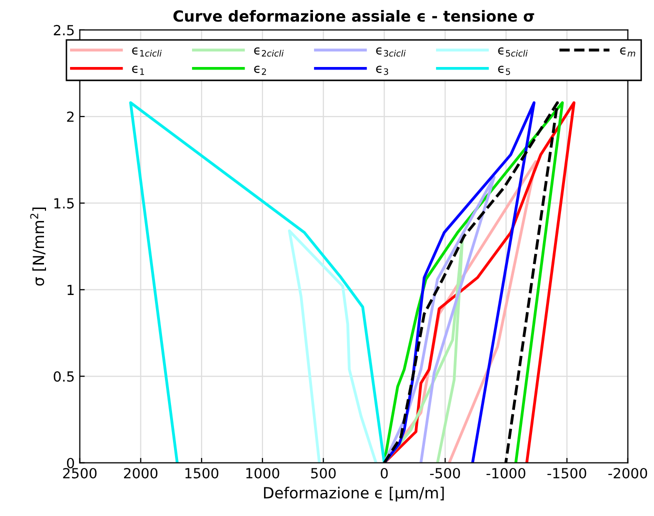  What do you see at coordinates (506, 473) in the screenshot?
I see `x-tick-label: -1000` at bounding box center [506, 473].